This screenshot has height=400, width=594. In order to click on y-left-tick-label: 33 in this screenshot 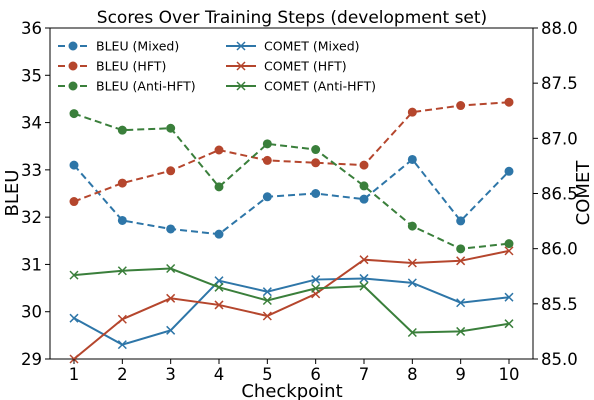, I will do `click(31, 170)`.